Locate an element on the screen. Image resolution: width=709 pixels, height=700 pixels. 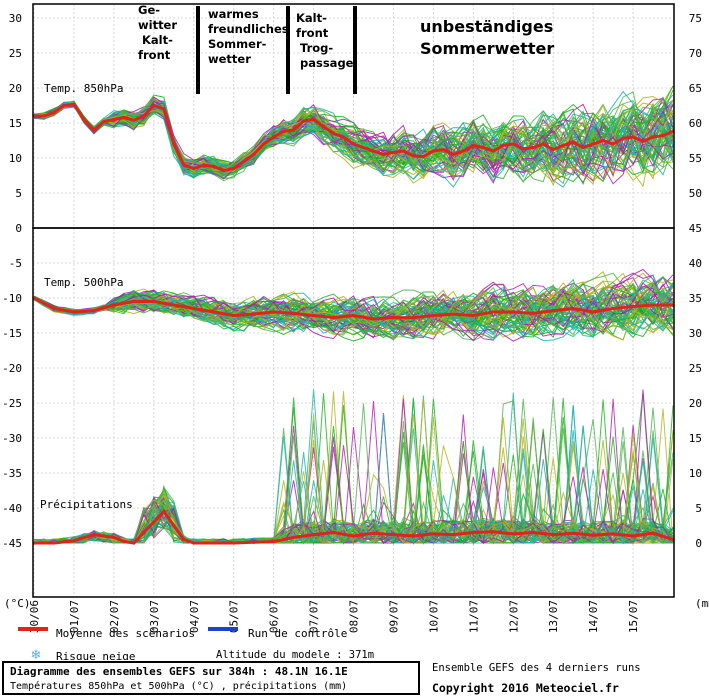
left-tick-label: 30 is located at coordinates (15, 18).